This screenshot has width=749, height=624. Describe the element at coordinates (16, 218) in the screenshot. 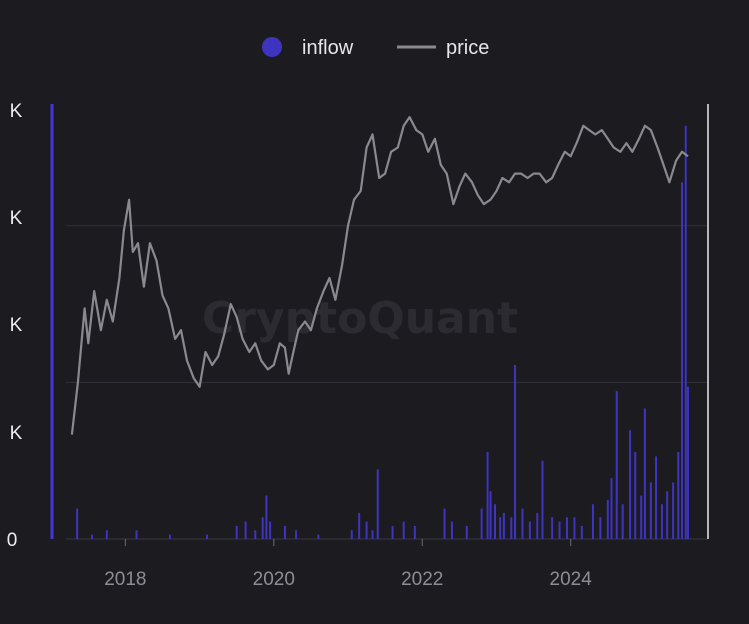

I see `y-tick-label-3: K` at that location.